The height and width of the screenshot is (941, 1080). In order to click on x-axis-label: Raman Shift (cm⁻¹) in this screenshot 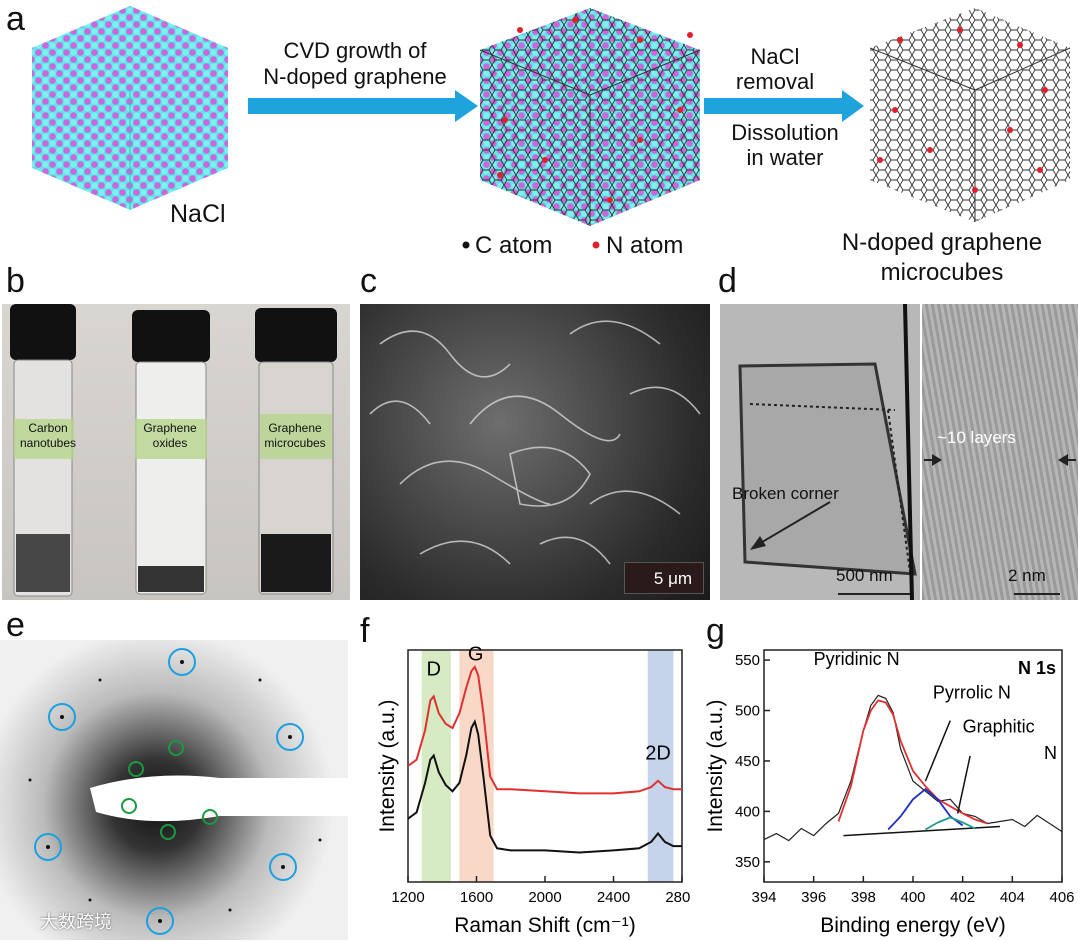, I will do `click(544, 925)`.